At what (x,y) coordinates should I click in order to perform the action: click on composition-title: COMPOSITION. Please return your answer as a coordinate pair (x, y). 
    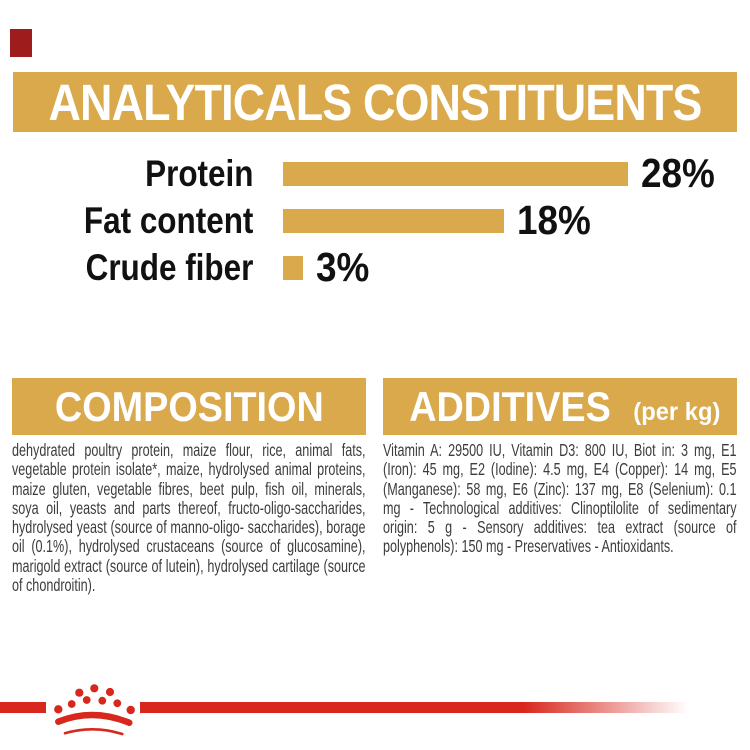
    Looking at the image, I should click on (189, 406).